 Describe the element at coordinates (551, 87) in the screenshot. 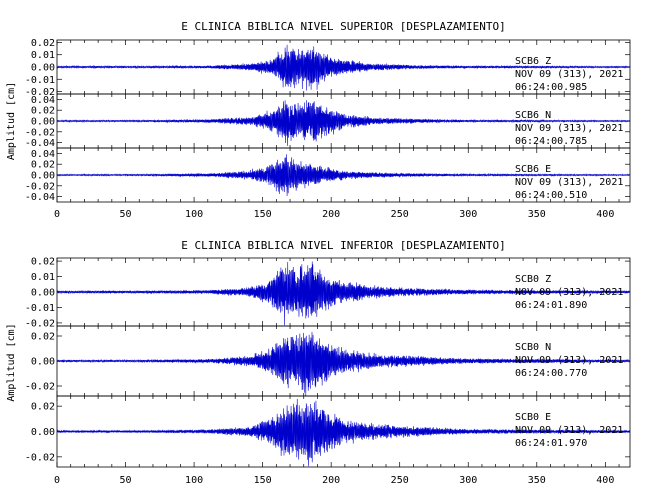

I see `trace-time-label: 06:24:00.985` at that location.